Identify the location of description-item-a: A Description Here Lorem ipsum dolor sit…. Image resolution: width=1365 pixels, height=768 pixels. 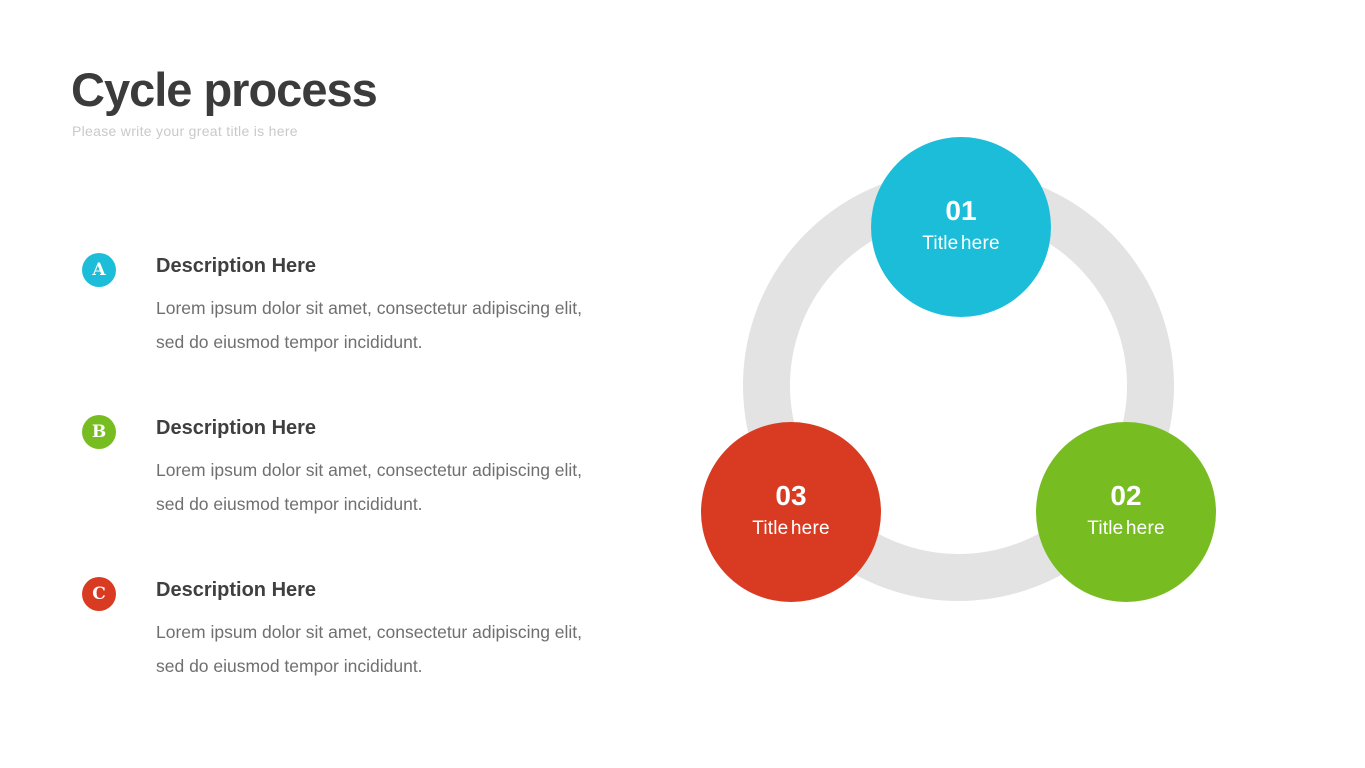
(345, 306).